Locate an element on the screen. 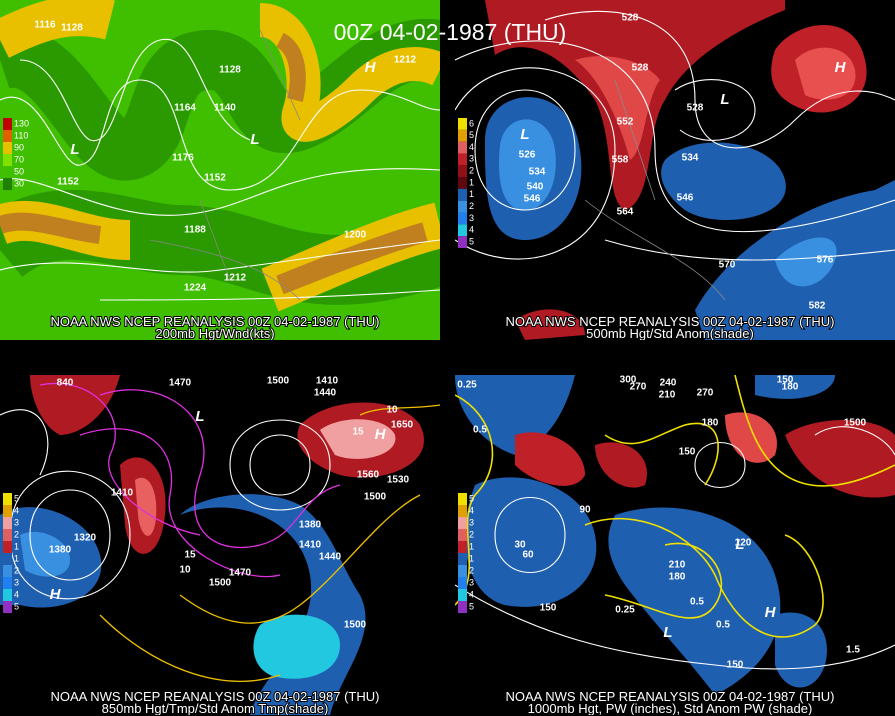  contour-label: 120 is located at coordinates (743, 543).